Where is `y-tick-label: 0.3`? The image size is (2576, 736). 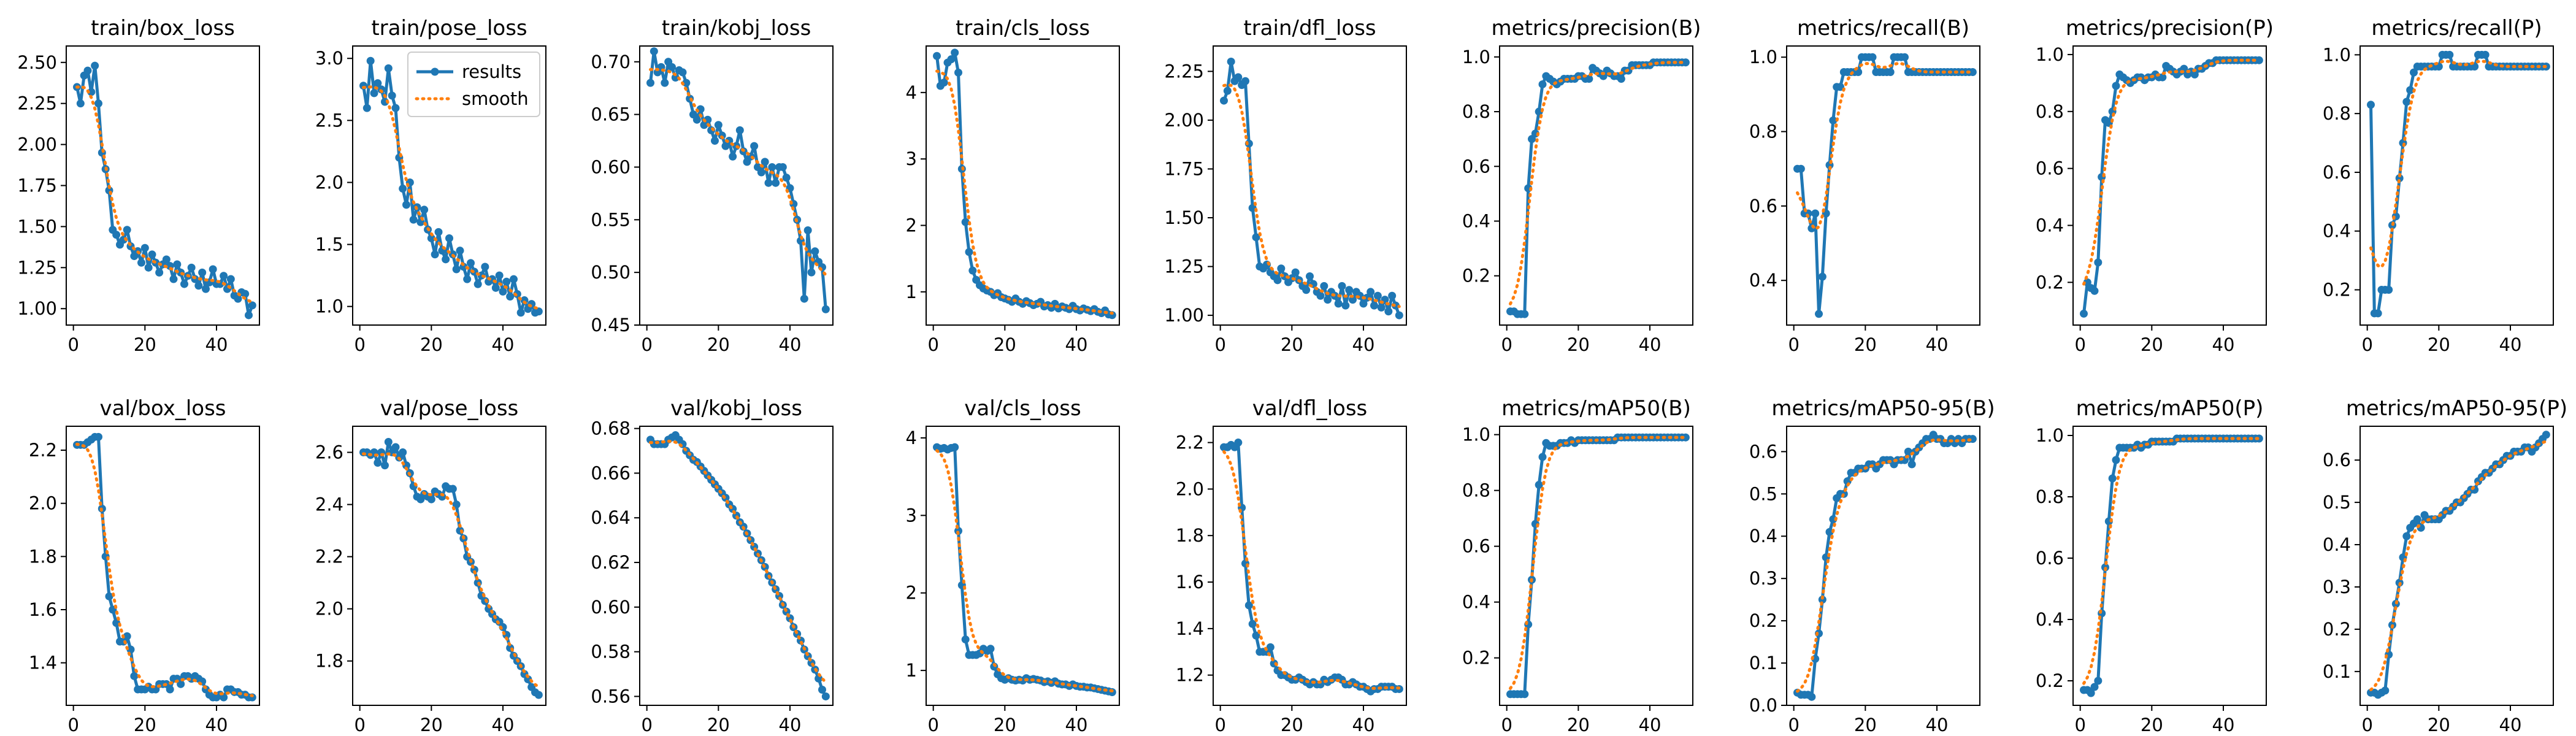 y-tick-label: 0.3 is located at coordinates (1763, 578).